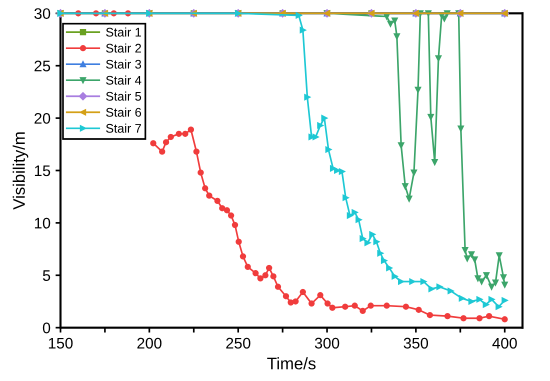 This screenshot has height=381, width=550. I want to click on legend-label: Stair 5, so click(124, 96).